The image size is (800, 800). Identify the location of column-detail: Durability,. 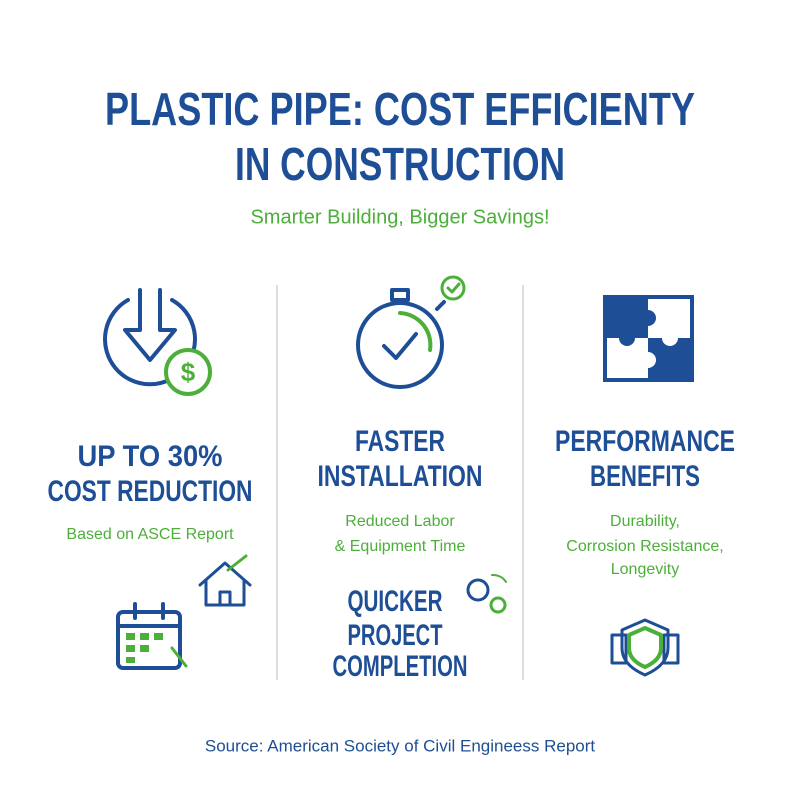
(645, 521).